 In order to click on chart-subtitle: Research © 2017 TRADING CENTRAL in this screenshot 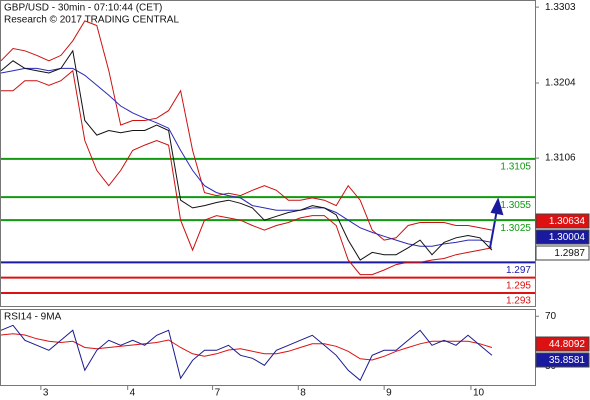, I will do `click(91, 20)`.